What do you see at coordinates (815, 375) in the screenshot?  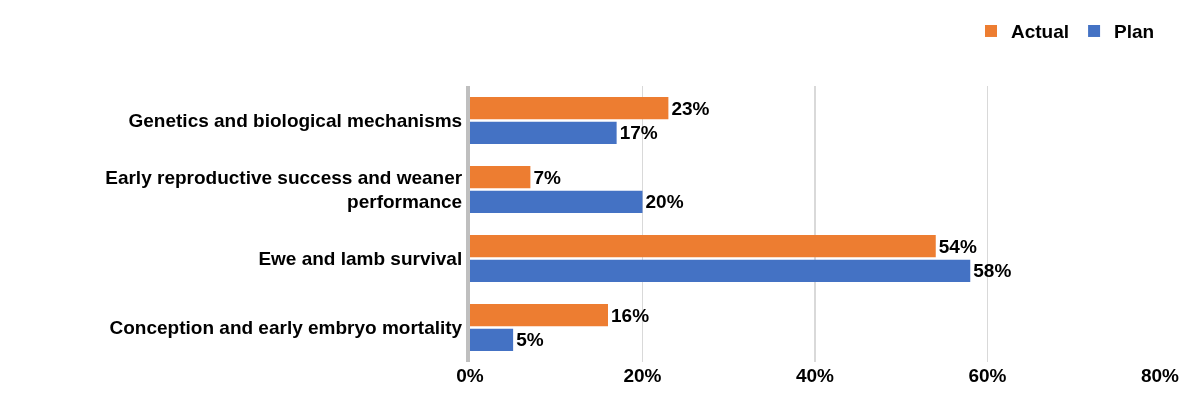 I see `x-tick-label: 40%` at bounding box center [815, 375].